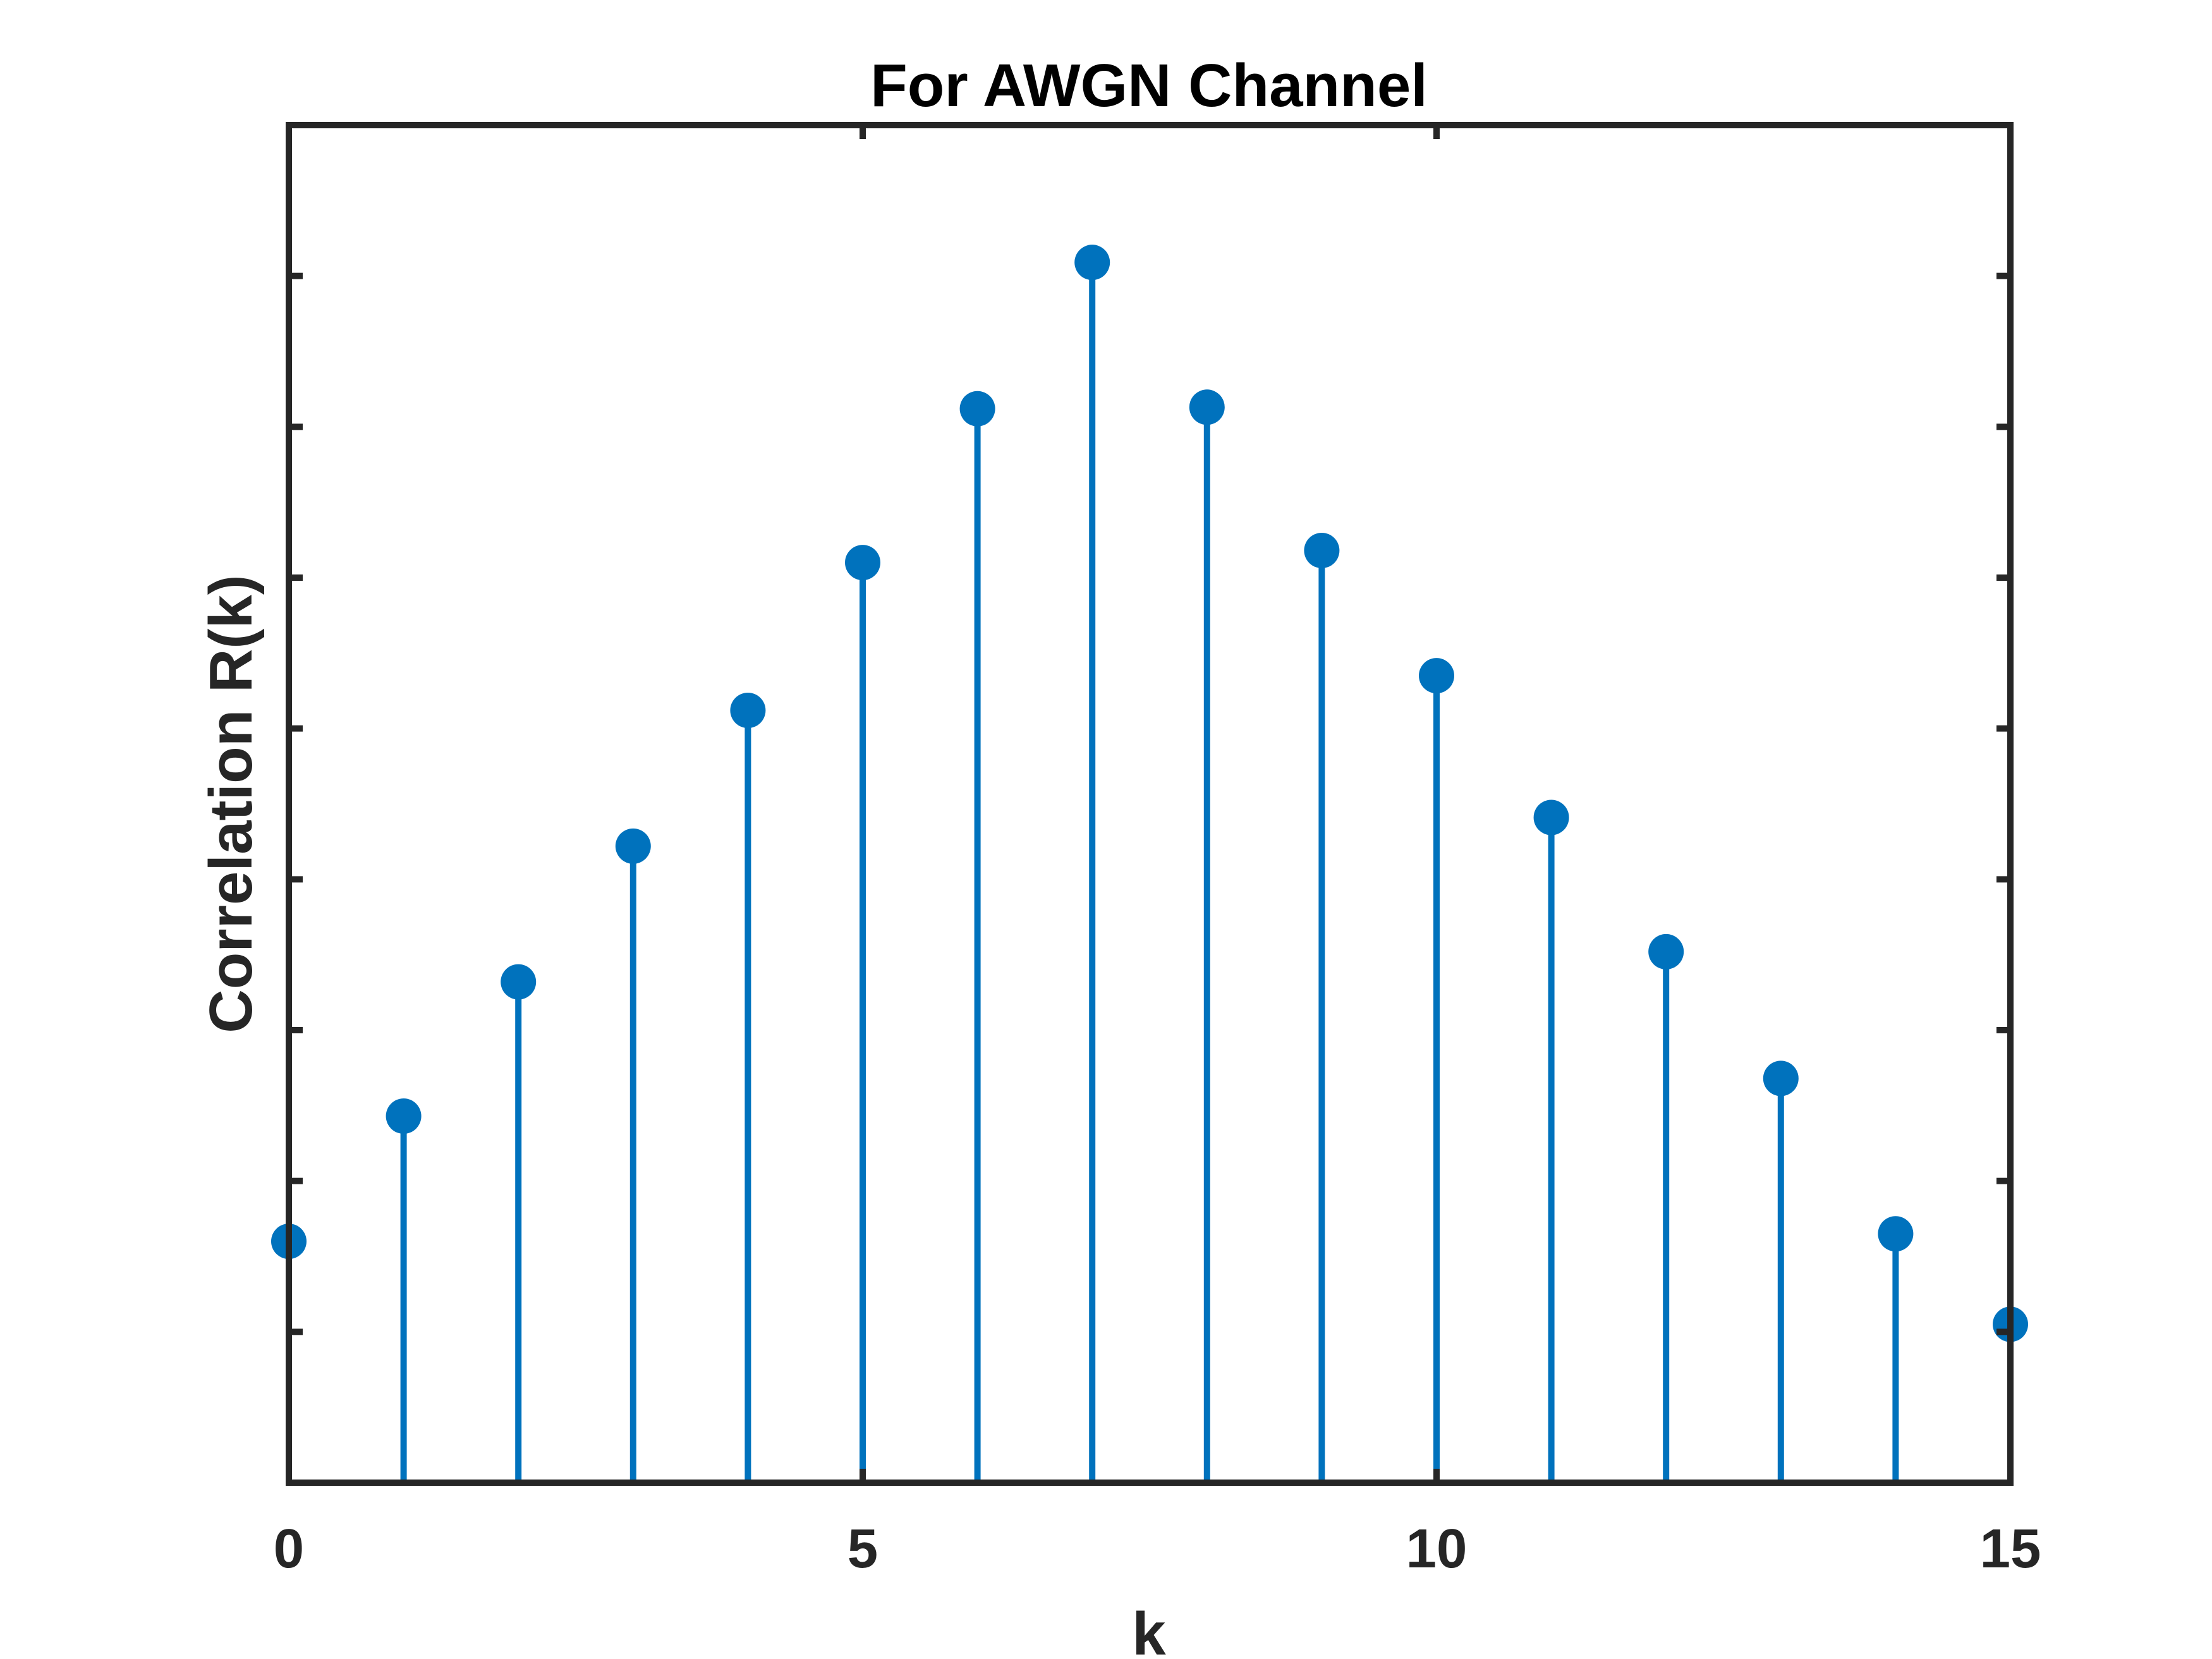  Describe the element at coordinates (863, 1549) in the screenshot. I see `x-tick-label: 5` at that location.